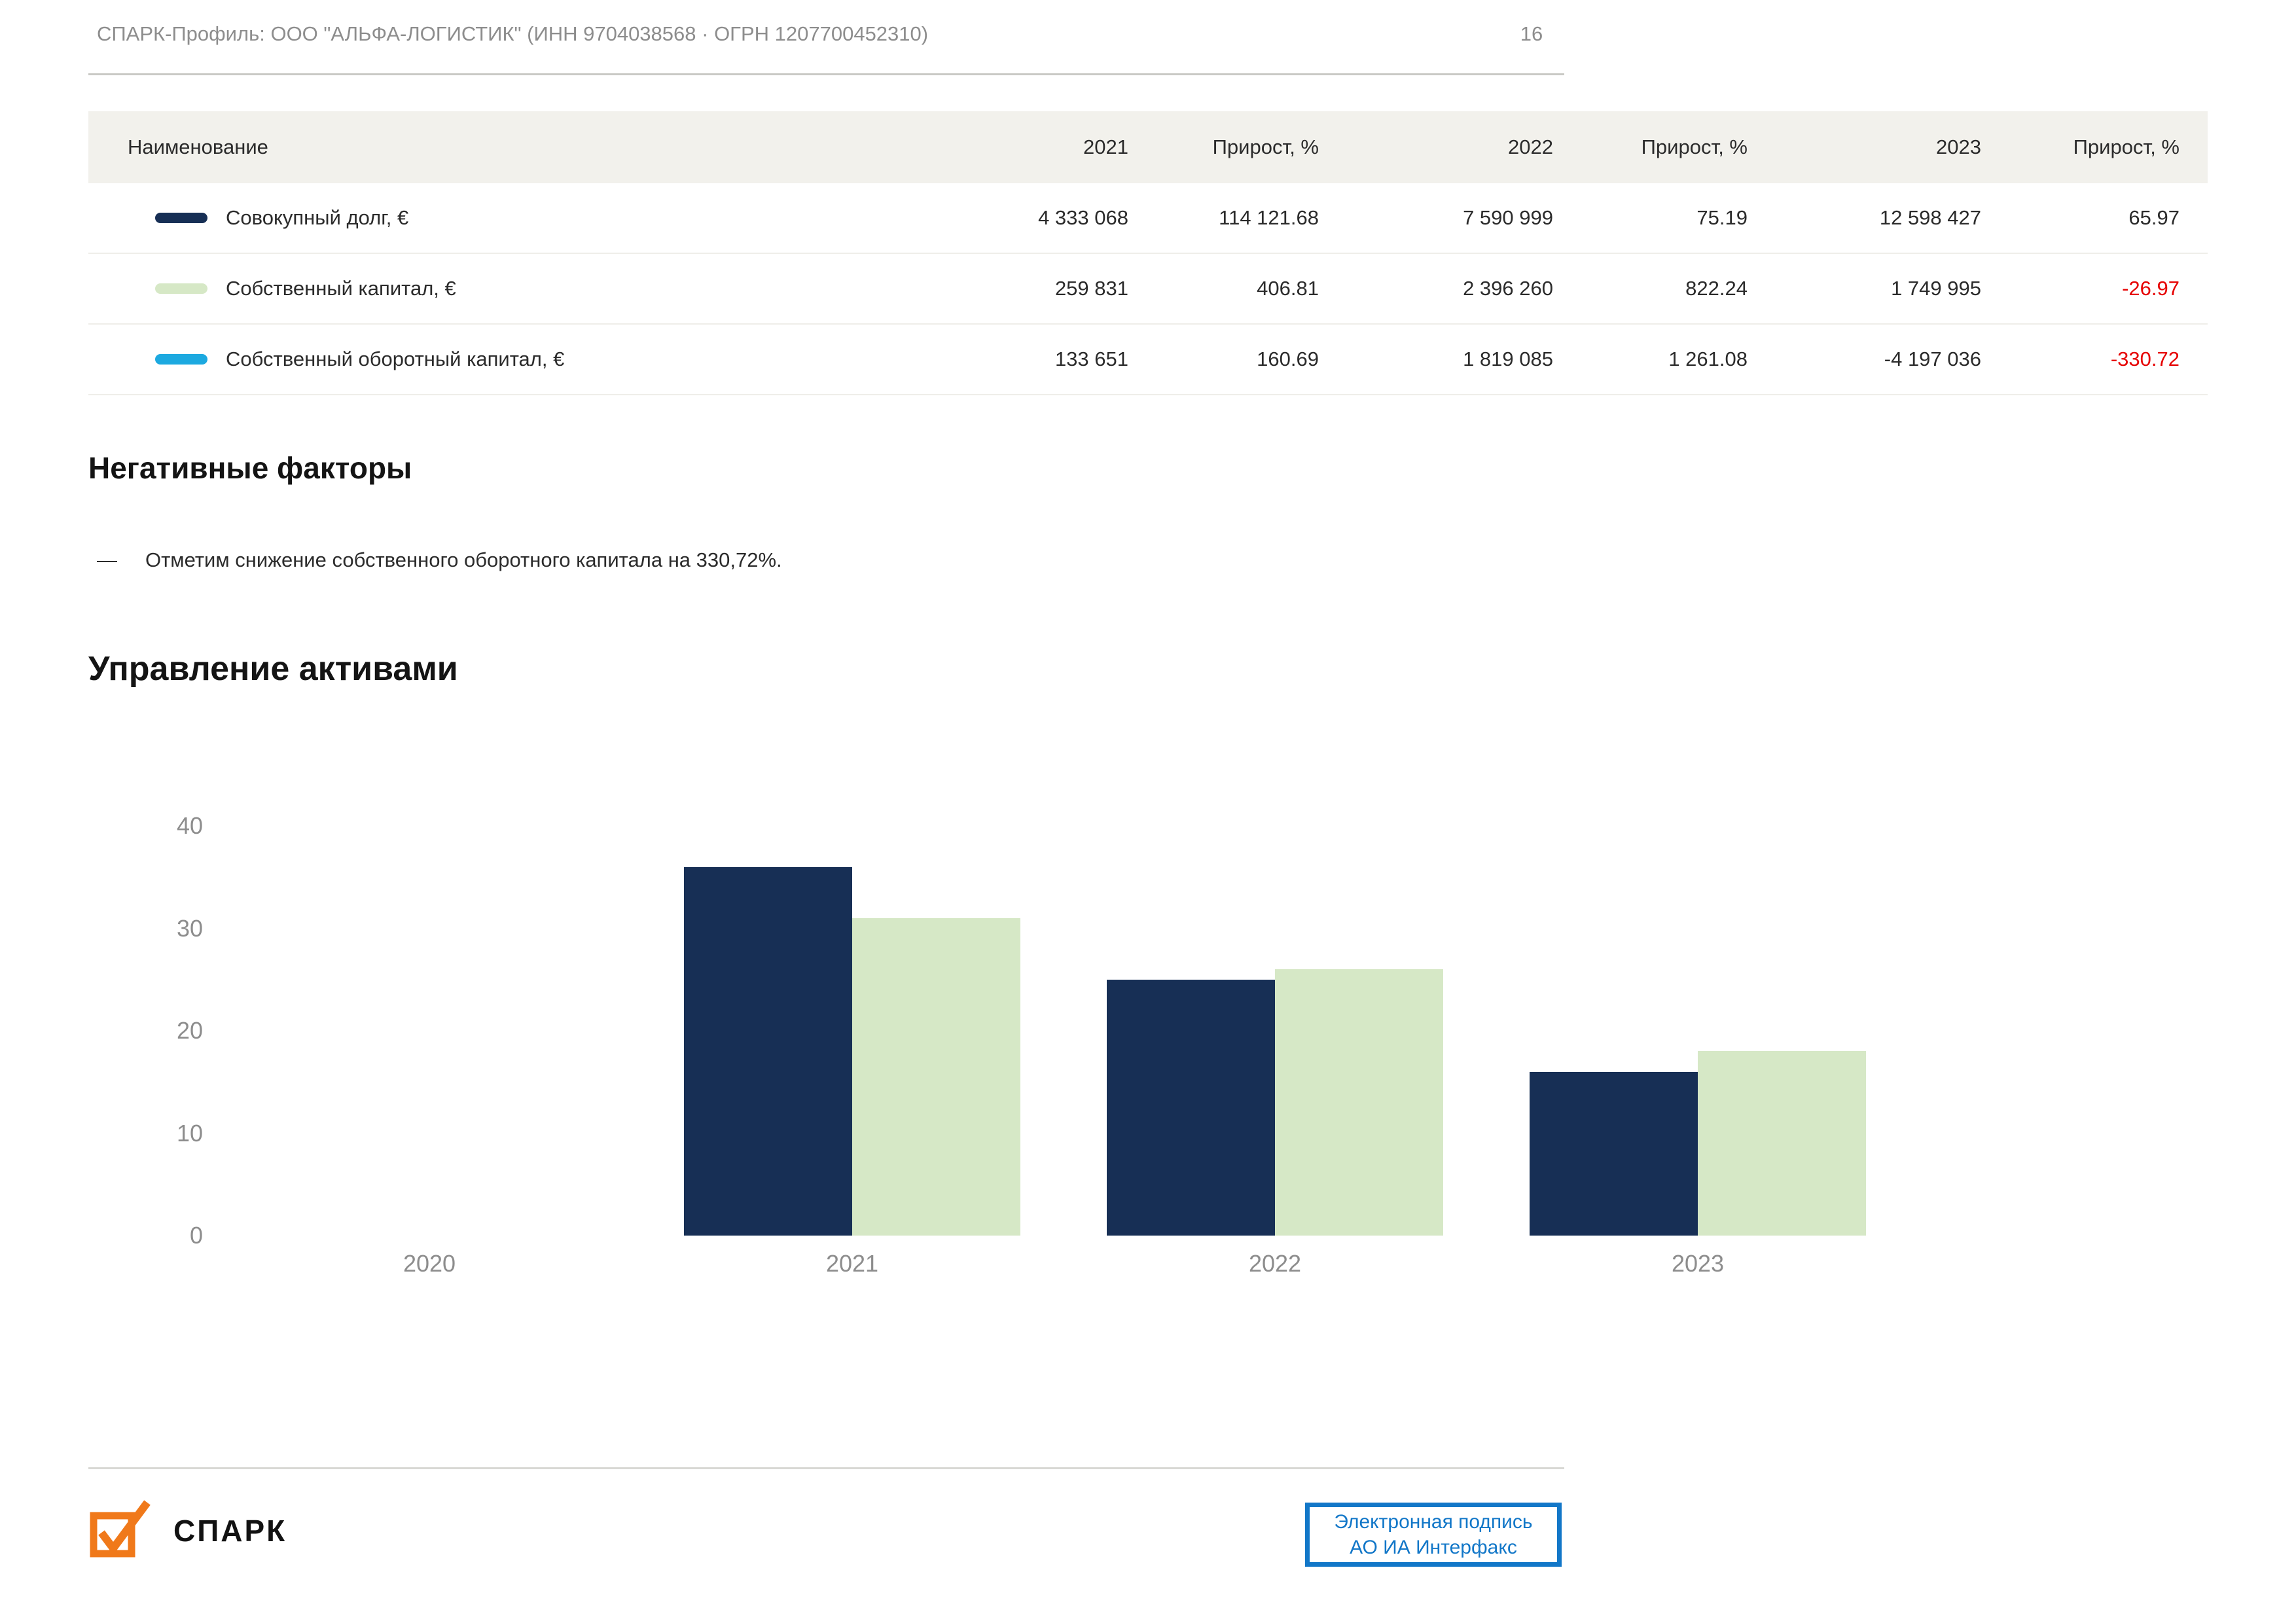  What do you see at coordinates (1530, 146) in the screenshot?
I see `column-header-2022: 2022` at bounding box center [1530, 146].